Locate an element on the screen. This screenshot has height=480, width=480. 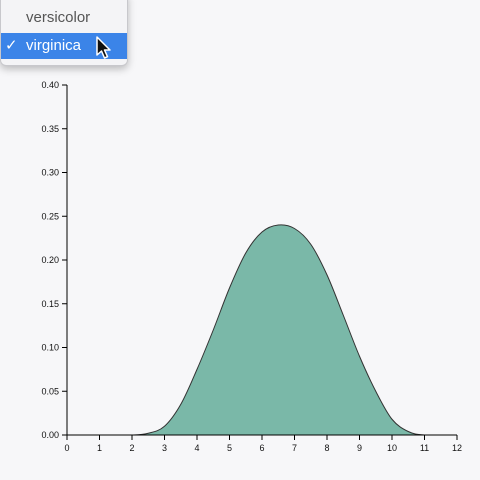
x-tick-label: 12 is located at coordinates (457, 448).